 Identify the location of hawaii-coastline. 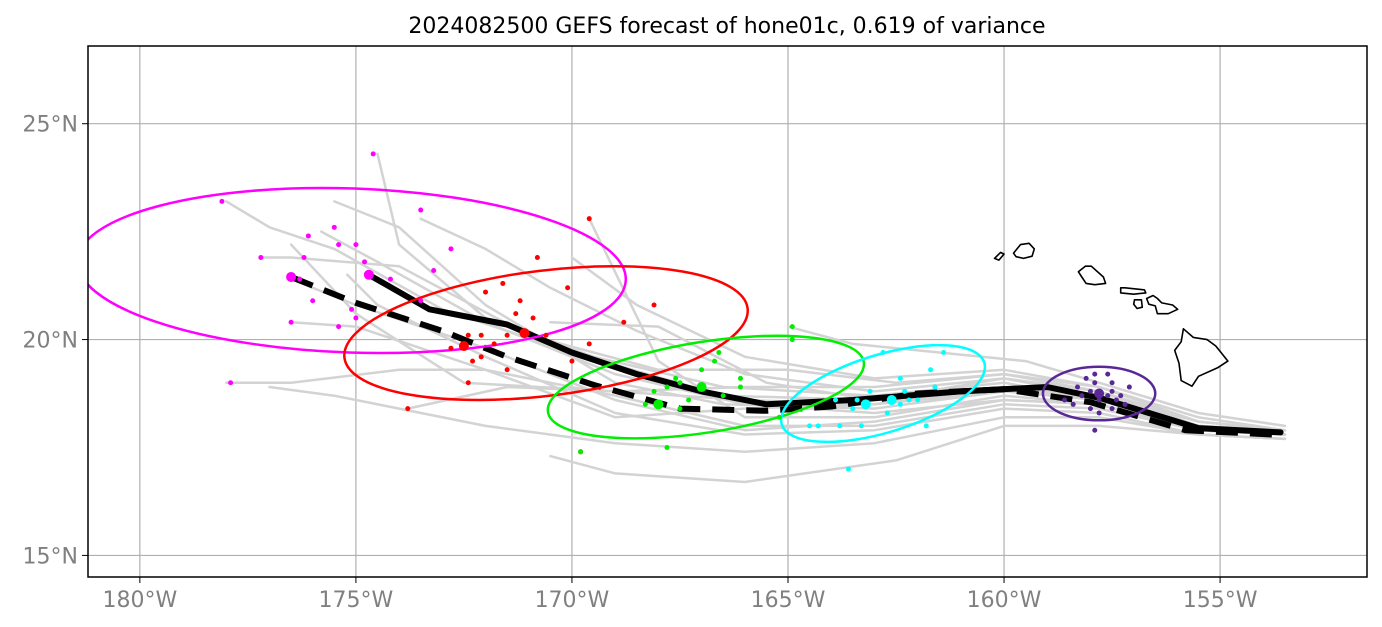
(1111, 314).